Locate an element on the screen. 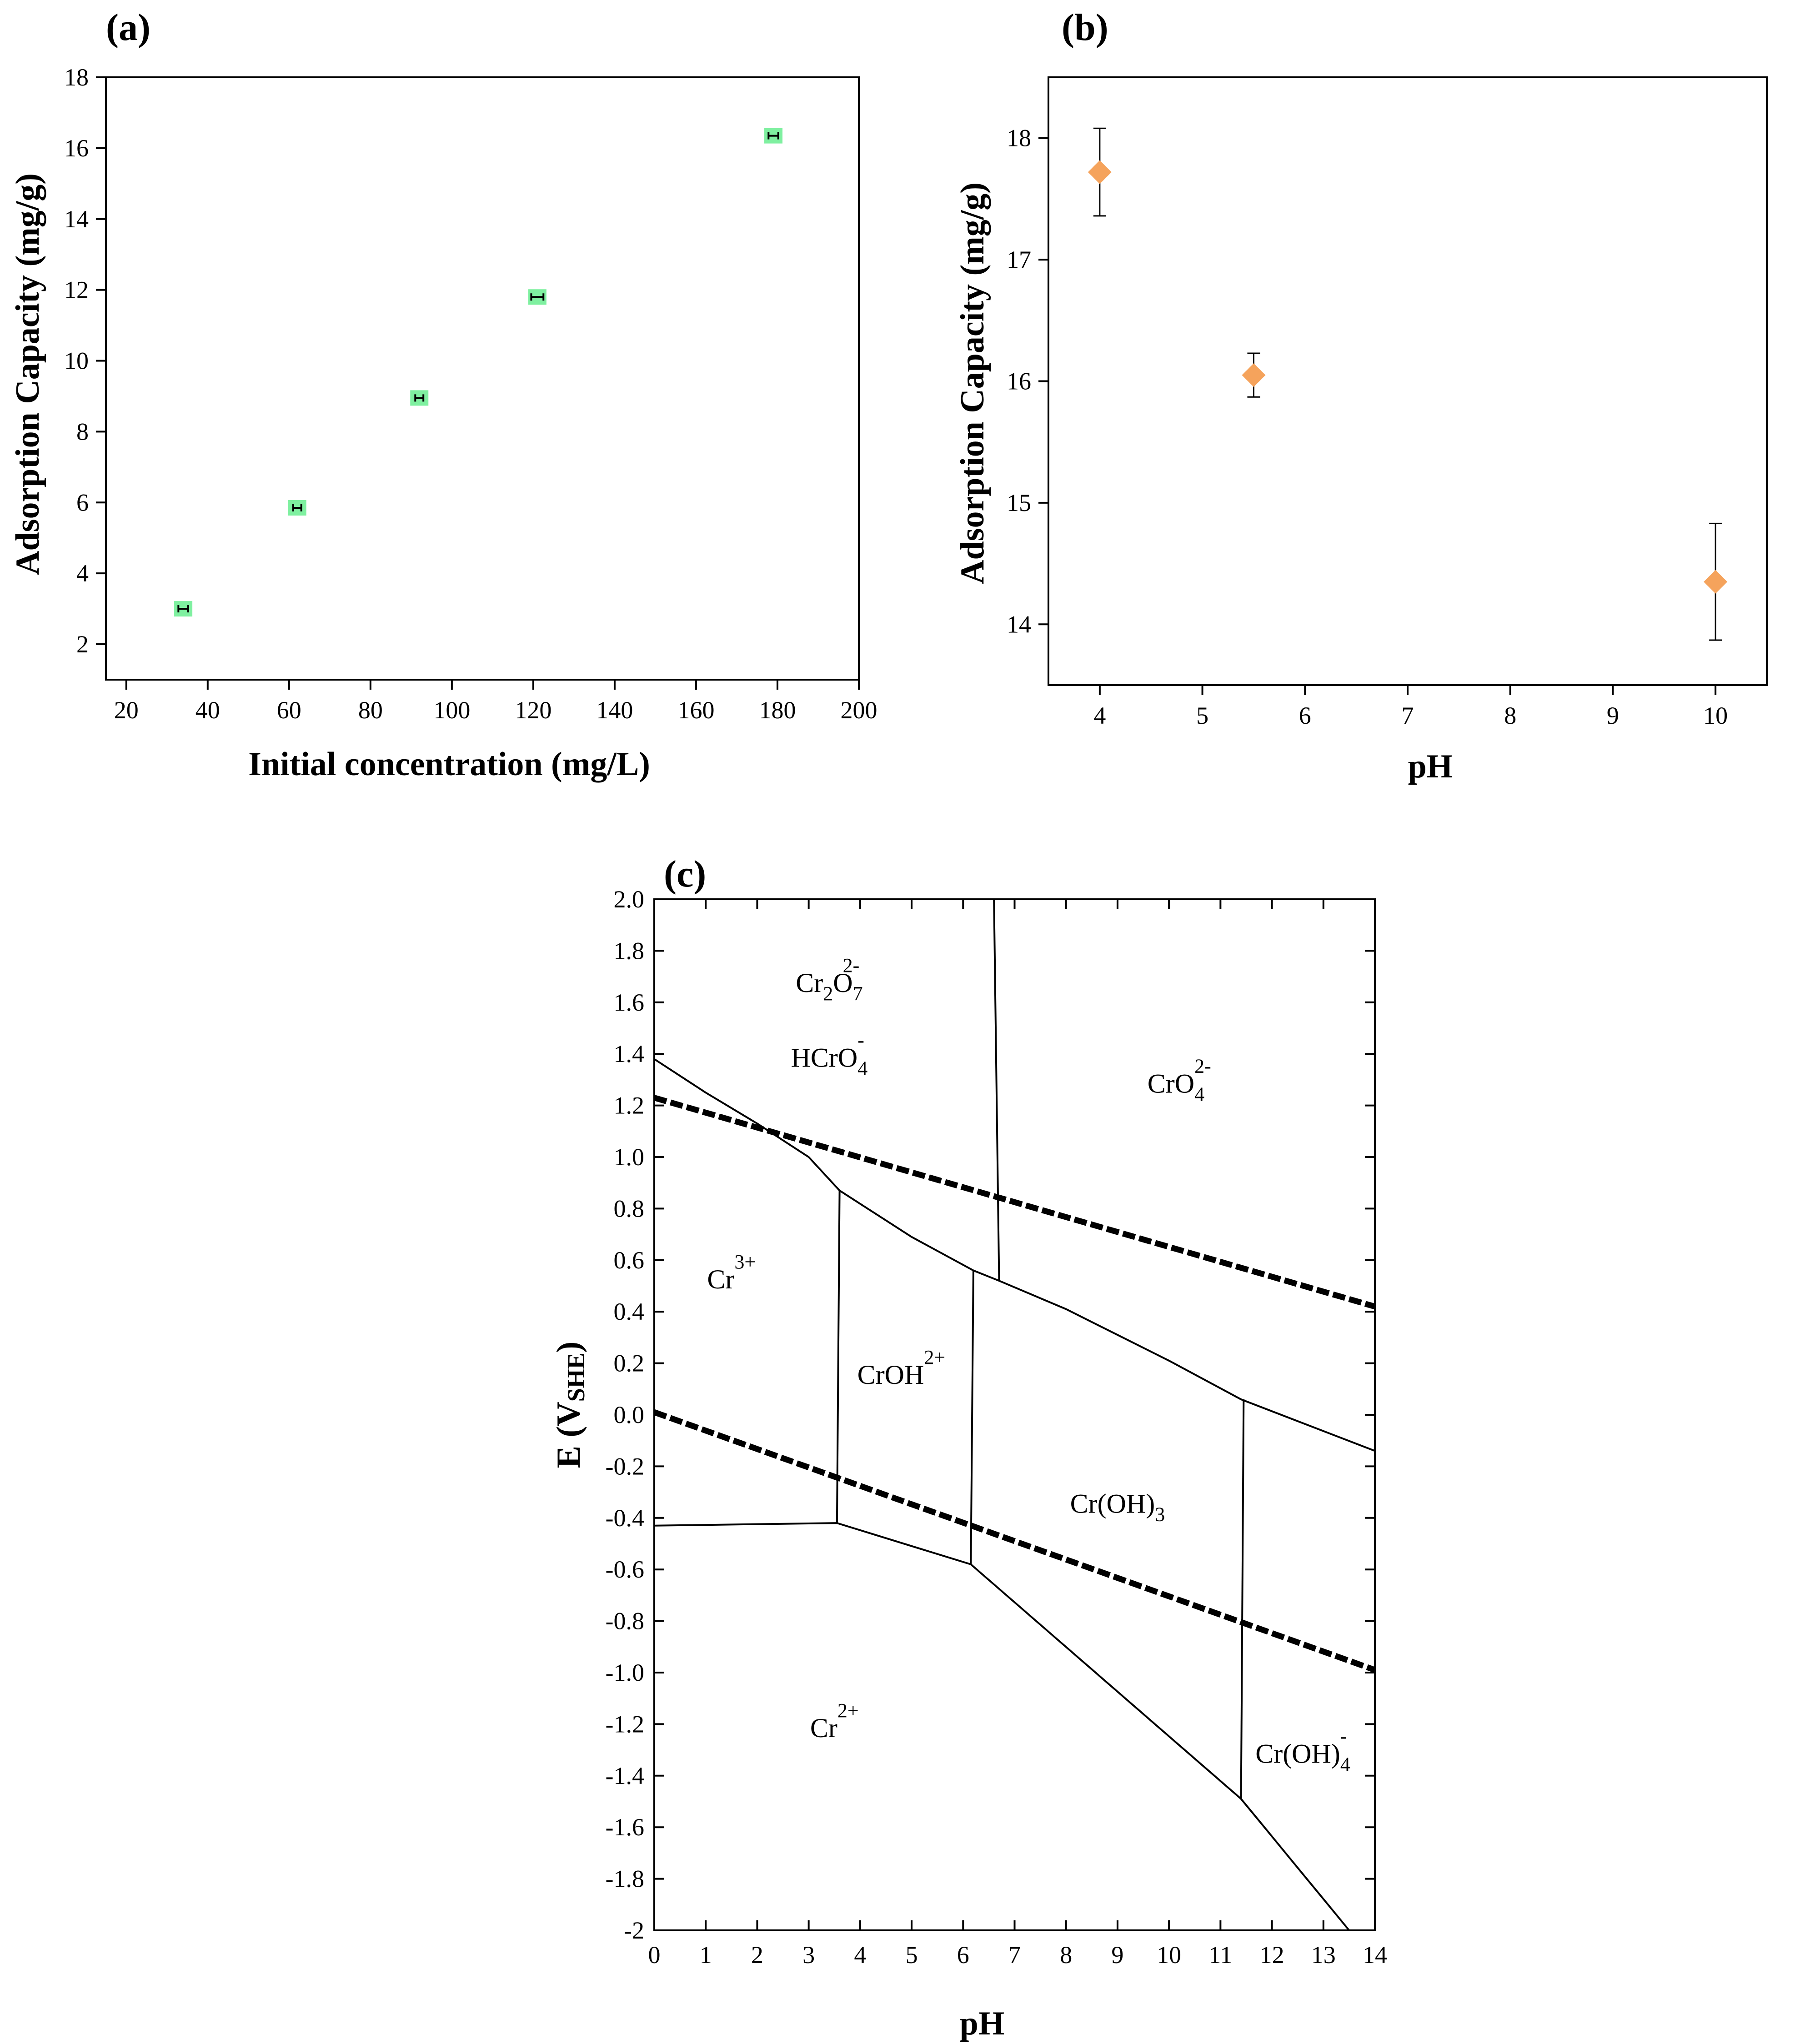  y-tick-label: 1.6 is located at coordinates (629, 1003).